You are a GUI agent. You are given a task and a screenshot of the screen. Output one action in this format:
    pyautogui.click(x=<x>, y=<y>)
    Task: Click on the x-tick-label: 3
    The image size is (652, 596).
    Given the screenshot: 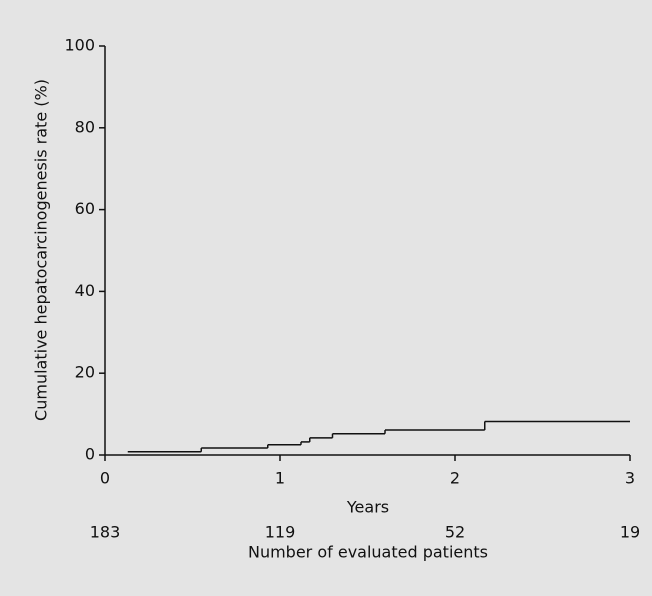 What is the action you would take?
    pyautogui.click(x=630, y=478)
    